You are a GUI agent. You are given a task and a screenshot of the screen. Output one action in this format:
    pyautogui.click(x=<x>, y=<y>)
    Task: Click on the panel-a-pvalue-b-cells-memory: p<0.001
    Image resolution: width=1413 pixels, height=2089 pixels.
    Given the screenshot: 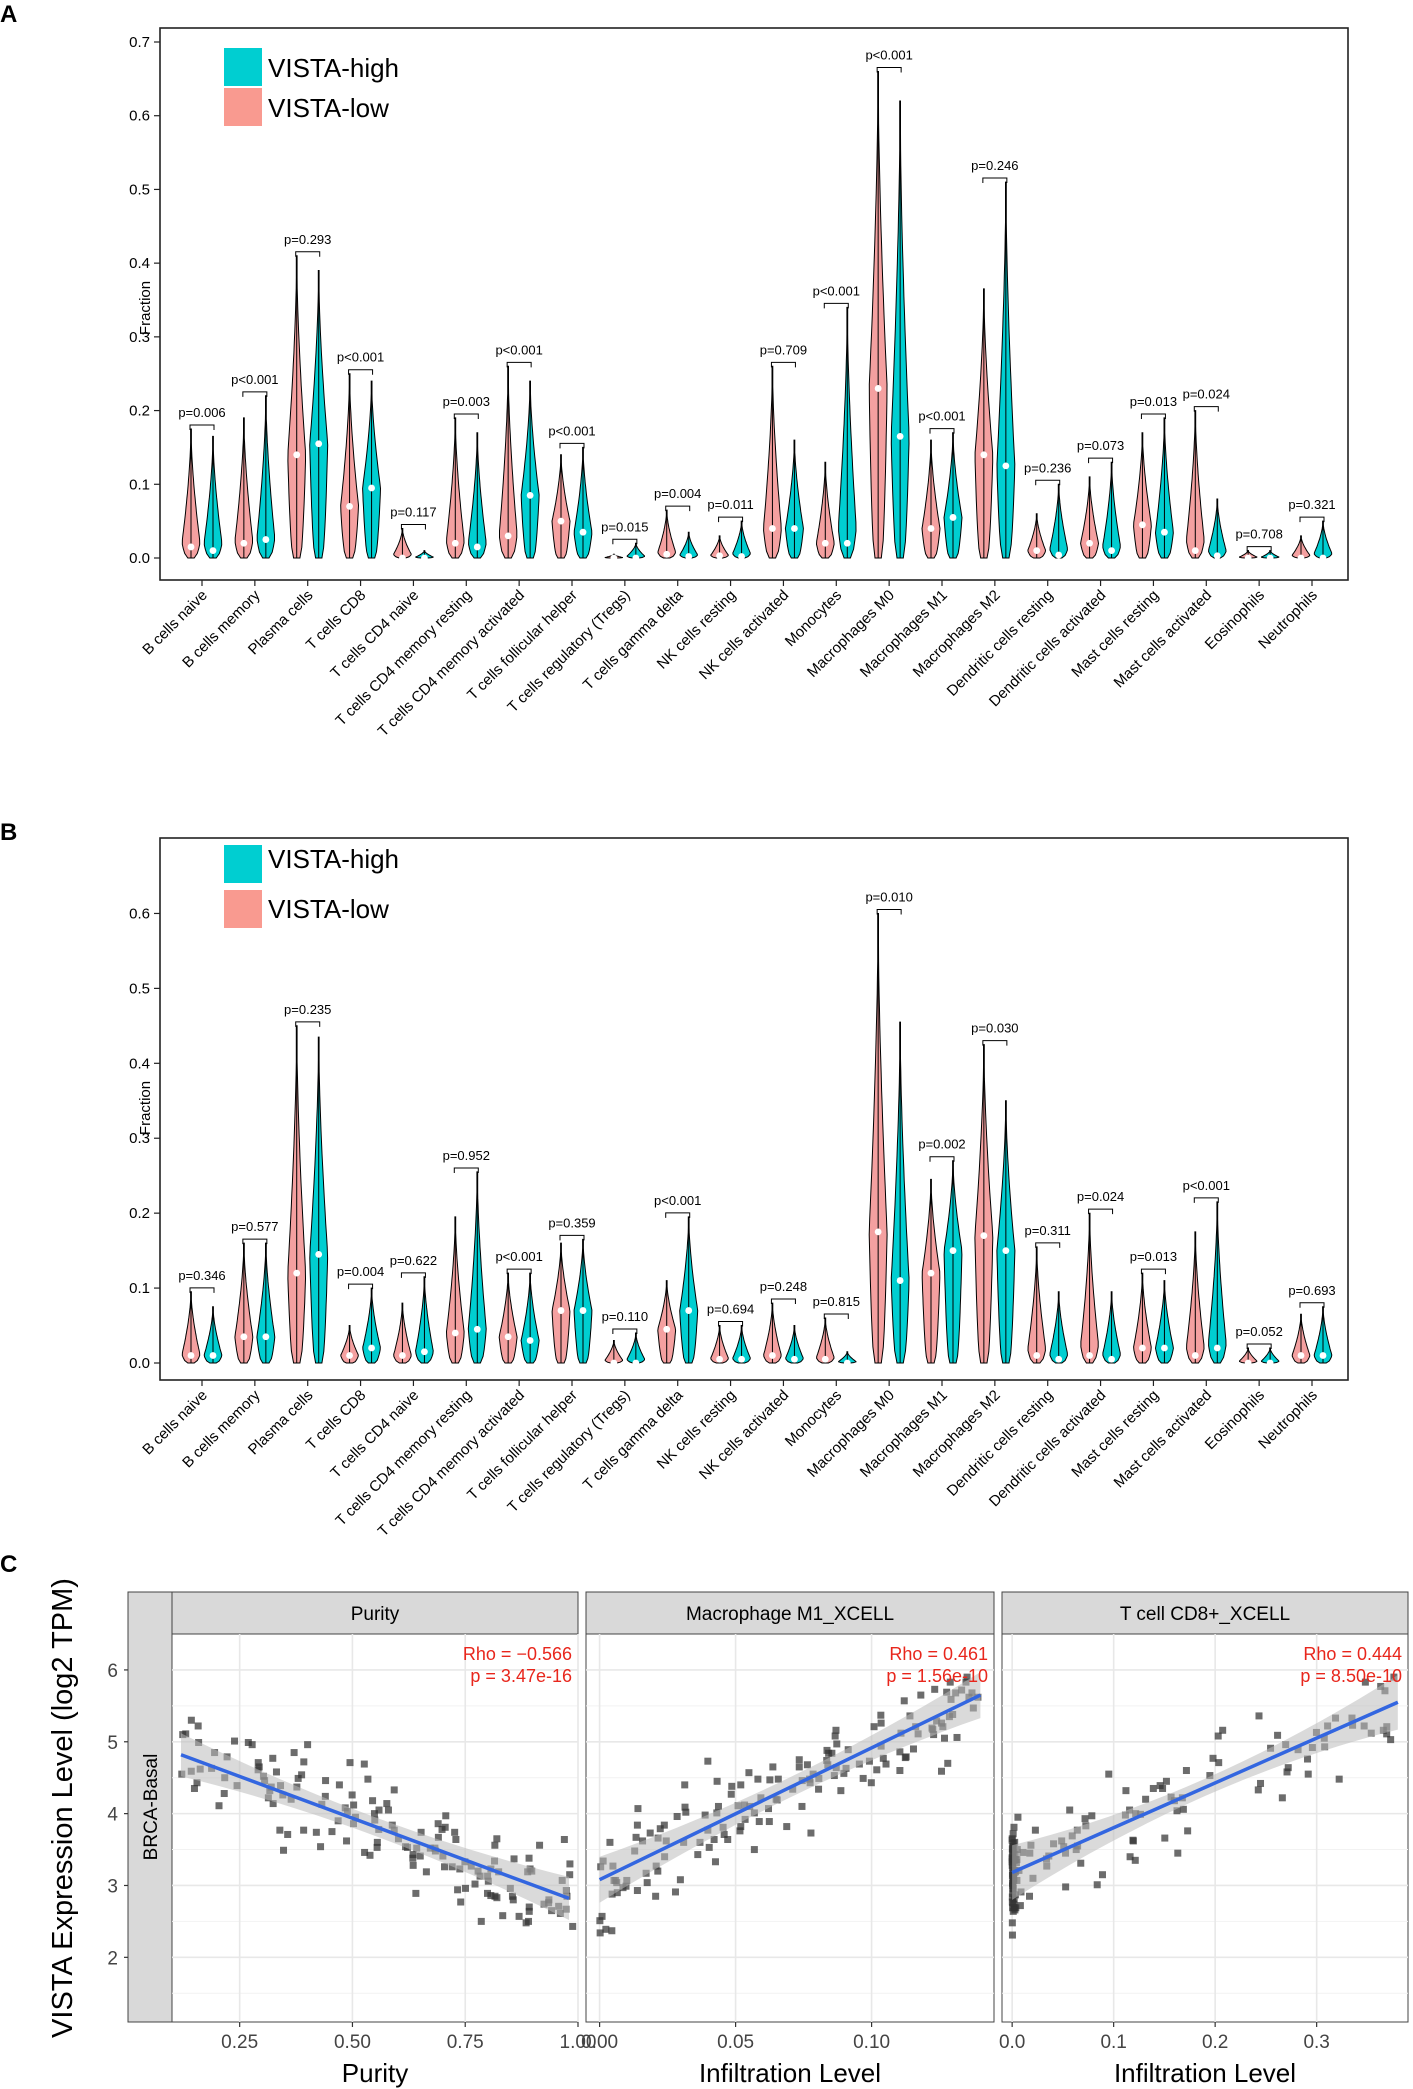 What is the action you would take?
    pyautogui.click(x=254, y=379)
    